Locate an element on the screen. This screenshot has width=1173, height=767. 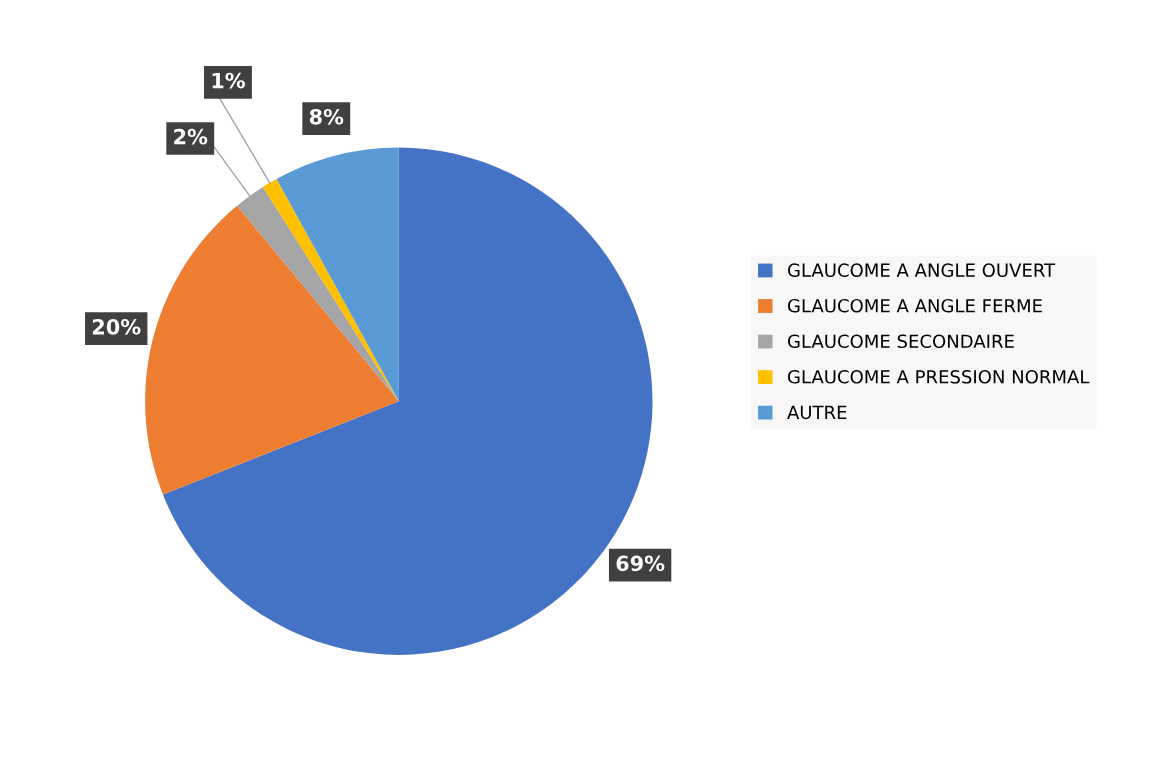
data-label: 1% is located at coordinates (228, 80).